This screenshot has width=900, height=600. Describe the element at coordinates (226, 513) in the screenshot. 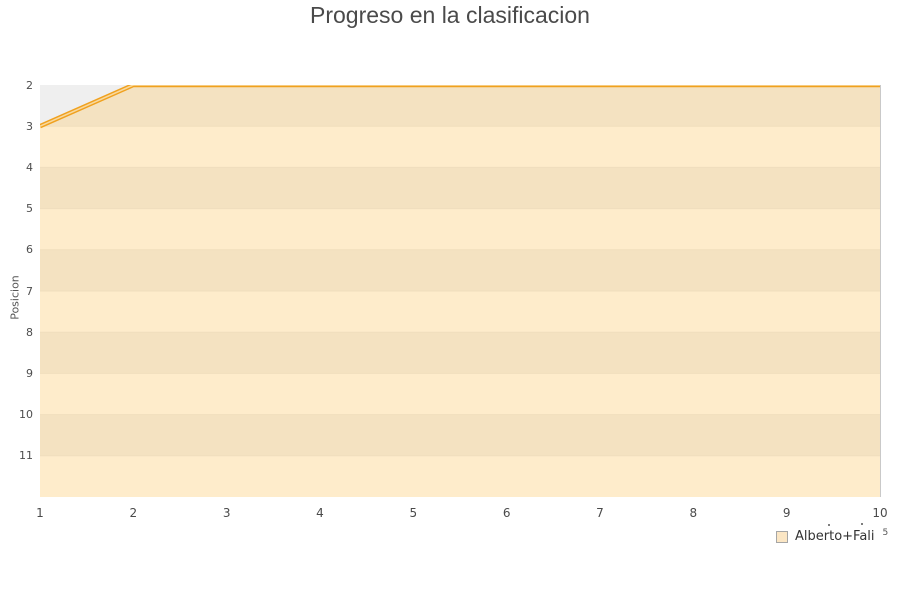

I see `x-tick-label: 3` at that location.